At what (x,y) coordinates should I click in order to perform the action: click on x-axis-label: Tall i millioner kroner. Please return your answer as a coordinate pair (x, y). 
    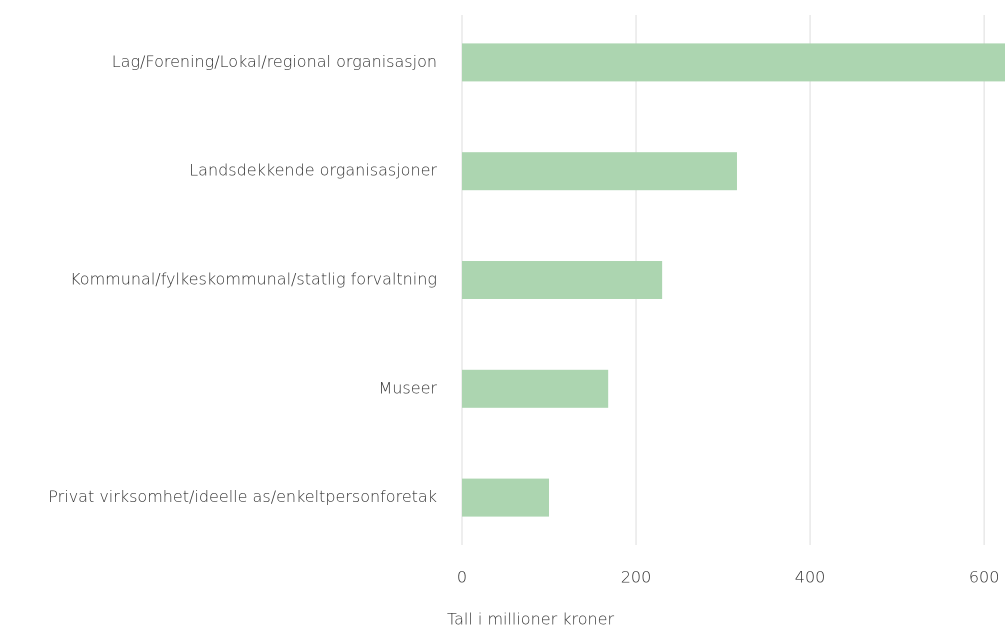
    Looking at the image, I should click on (531, 619).